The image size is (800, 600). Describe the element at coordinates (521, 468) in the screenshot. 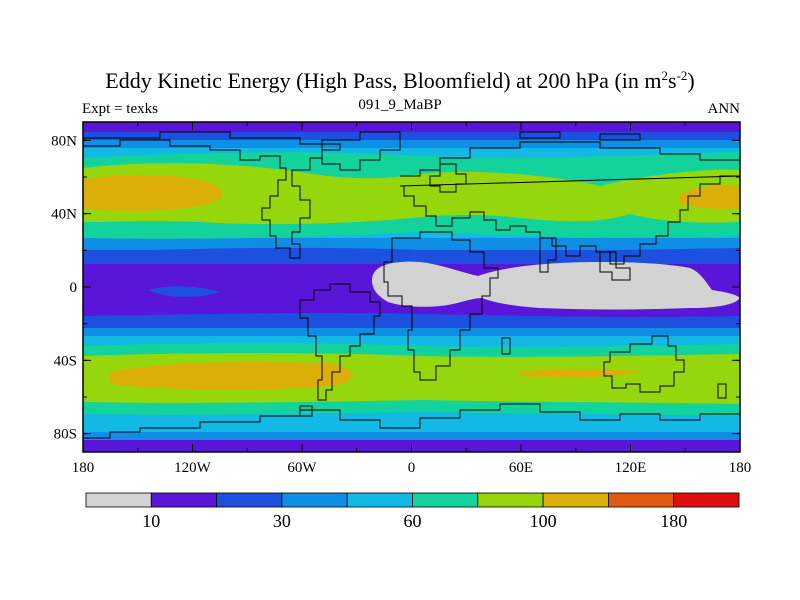

I see `lon-tick-label: 60E` at that location.